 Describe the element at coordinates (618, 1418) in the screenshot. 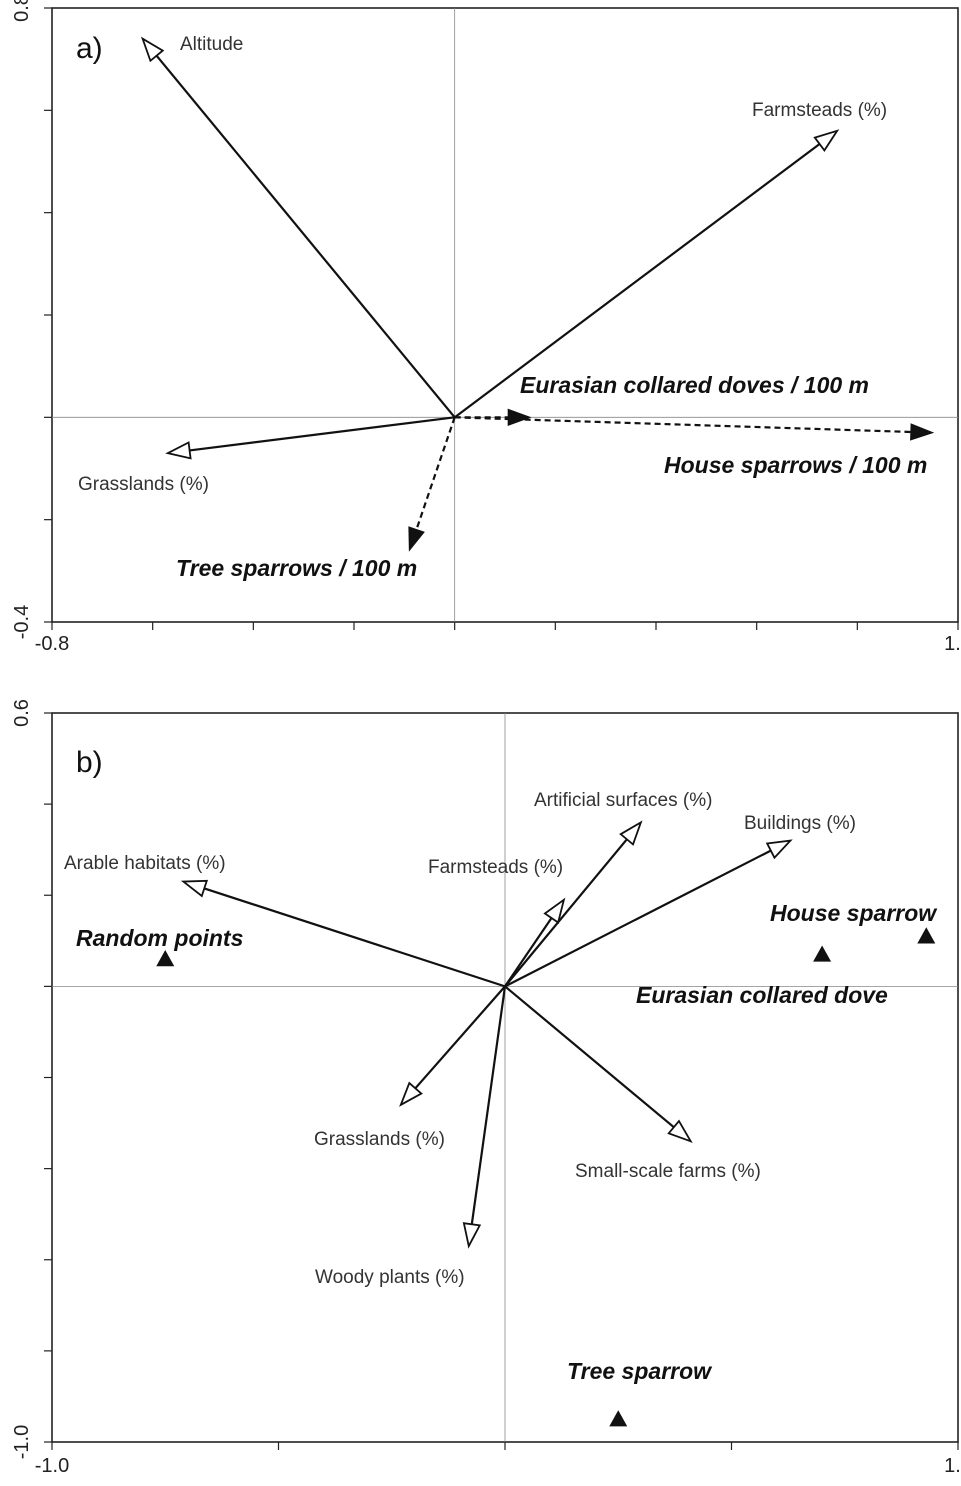

I see `species-point-tree-sparrow` at that location.